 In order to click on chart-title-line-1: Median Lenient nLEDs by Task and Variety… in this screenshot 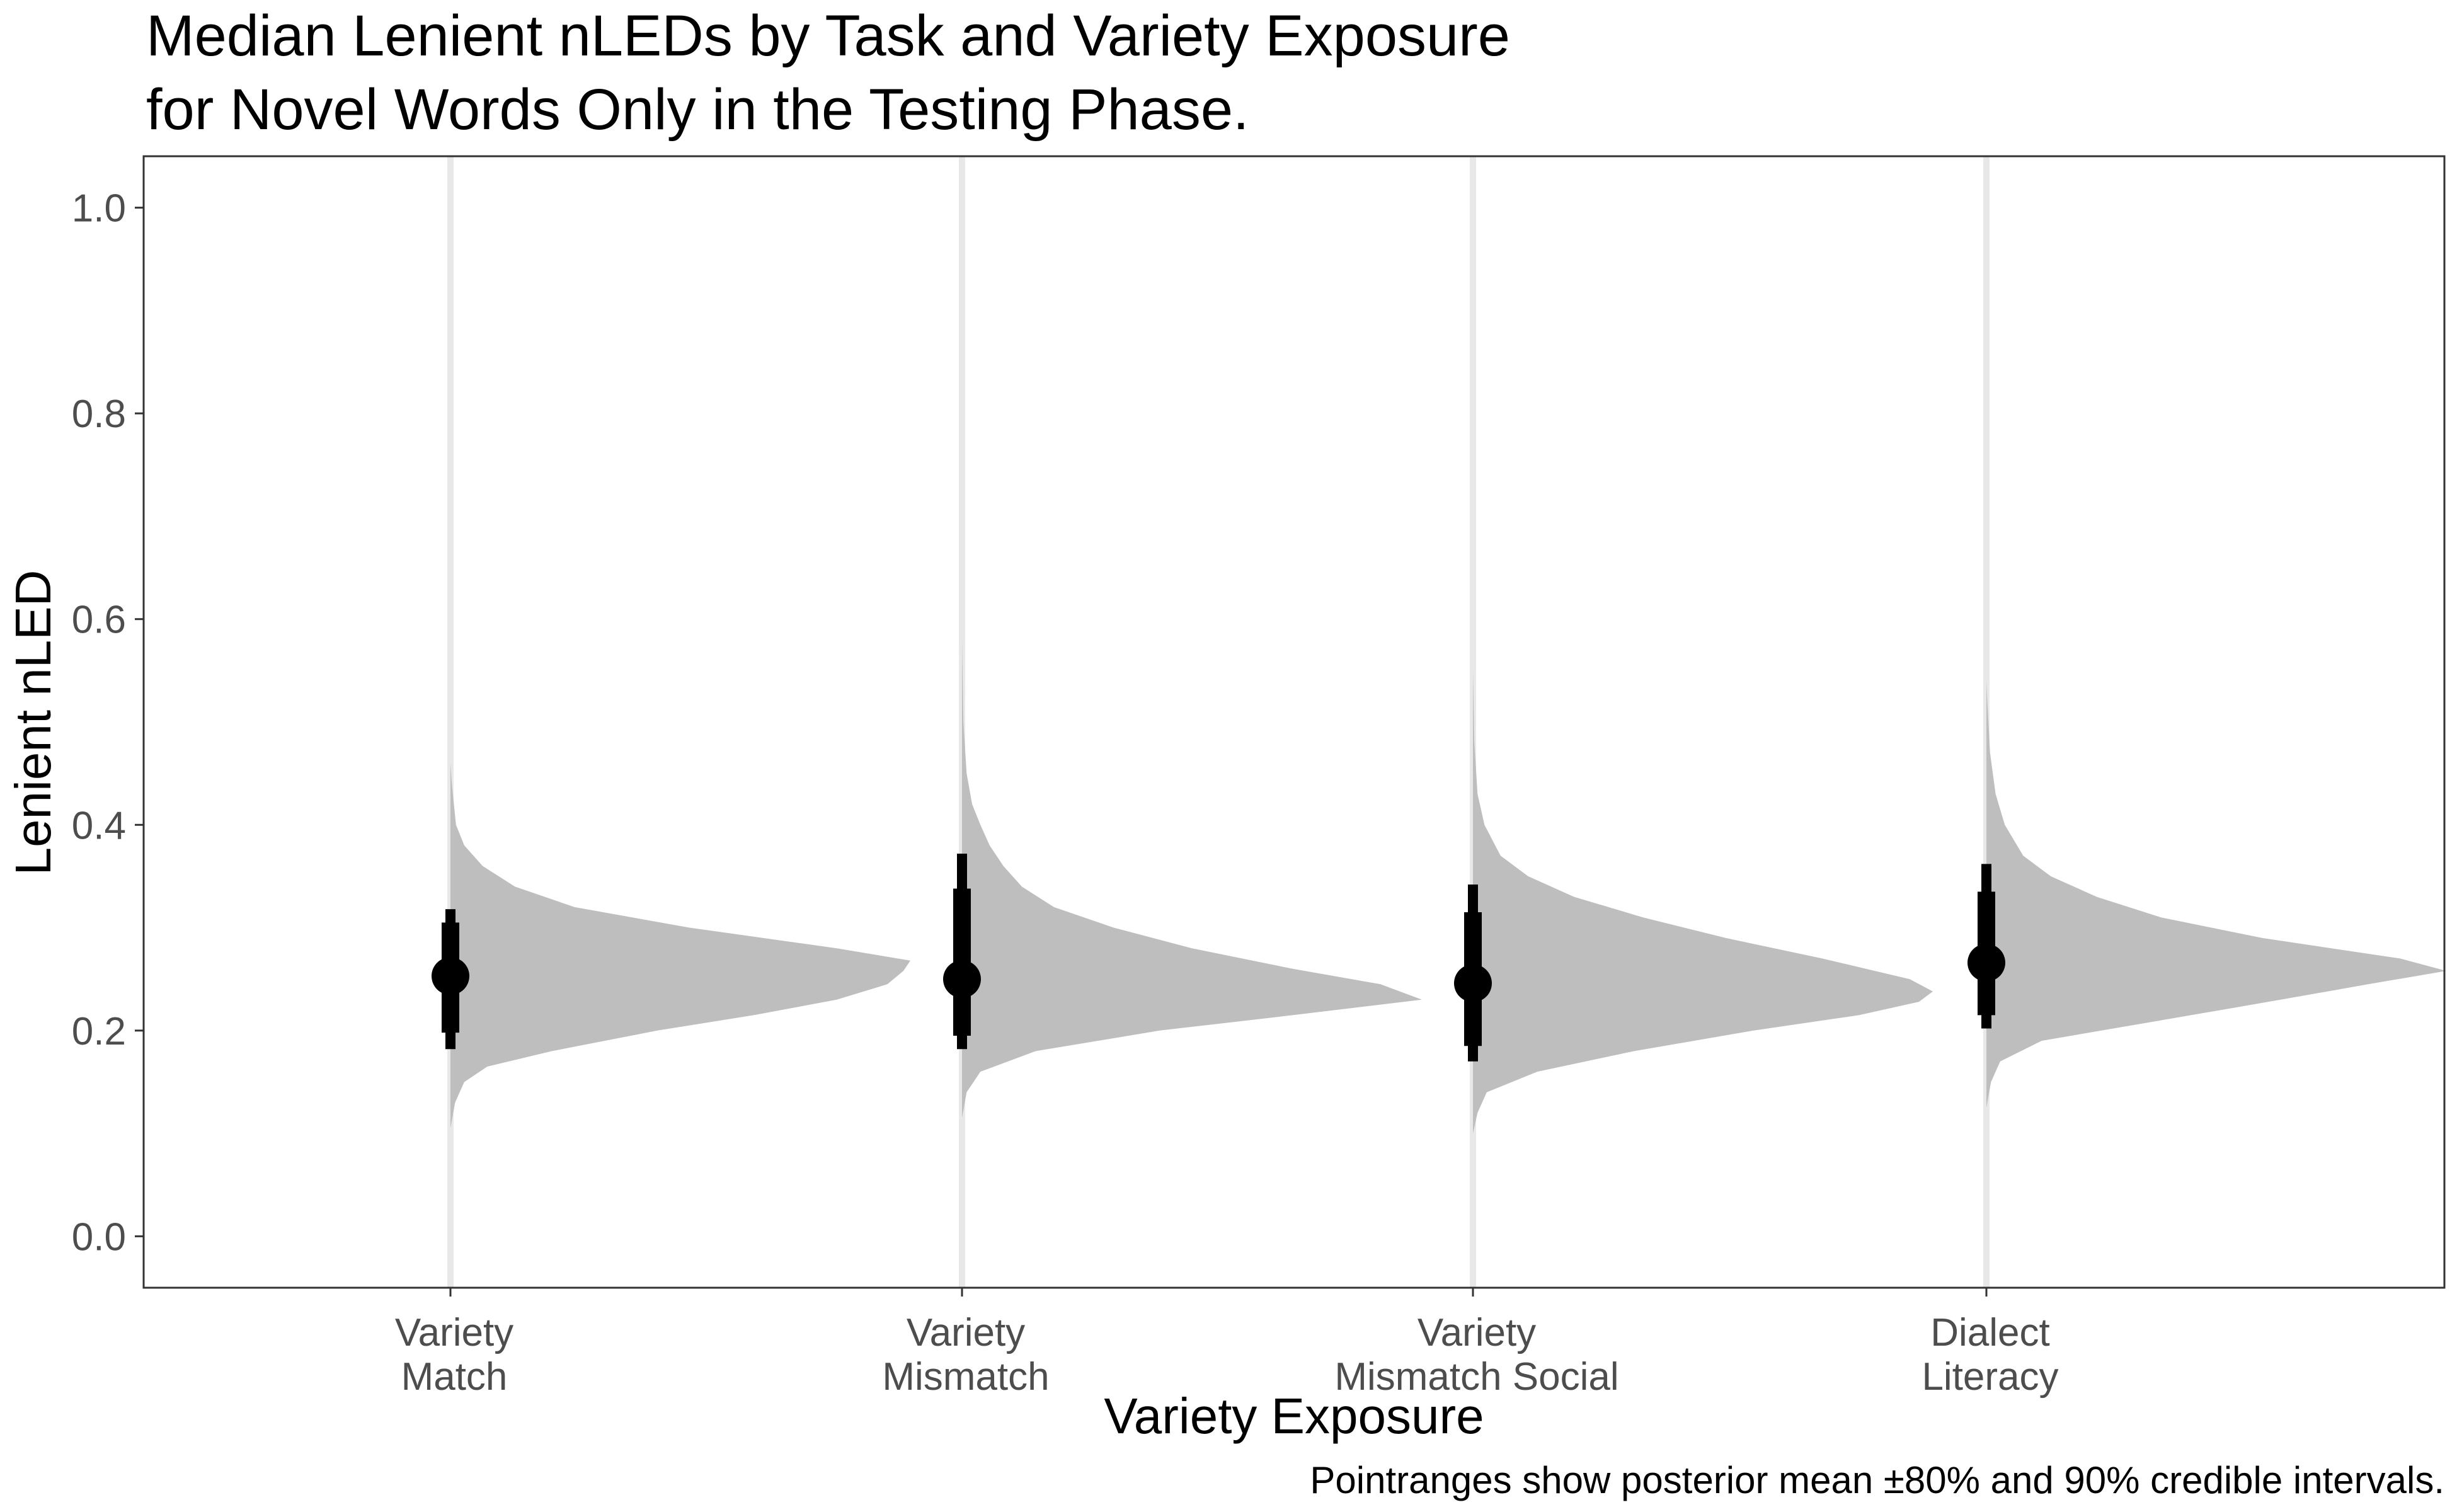, I will do `click(828, 36)`.